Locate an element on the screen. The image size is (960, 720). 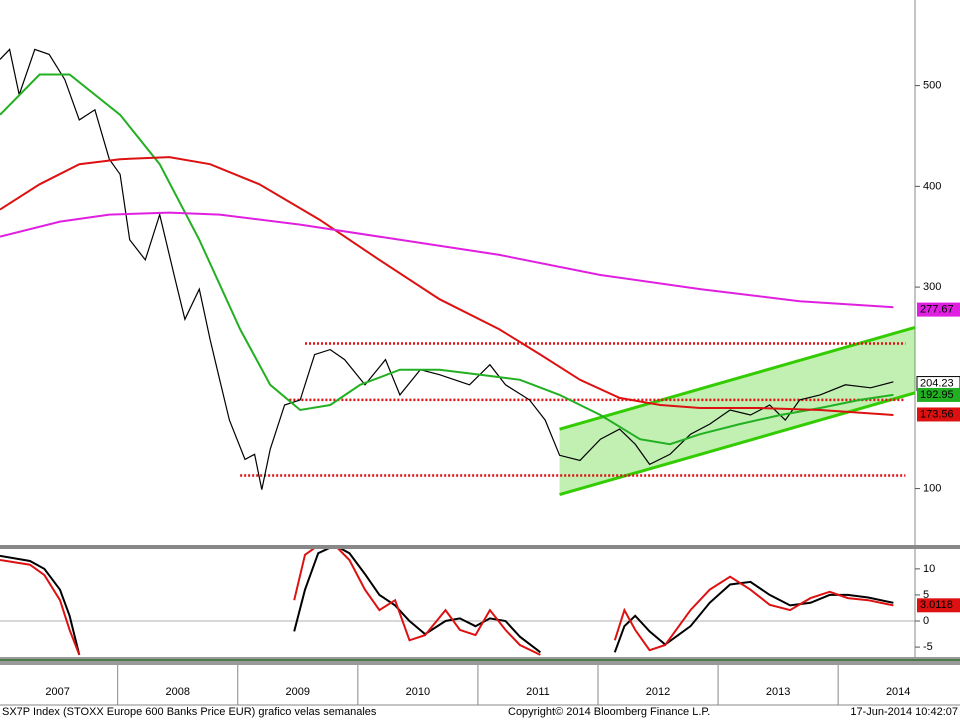
last-value-label: 3.0118 is located at coordinates (936, 605).